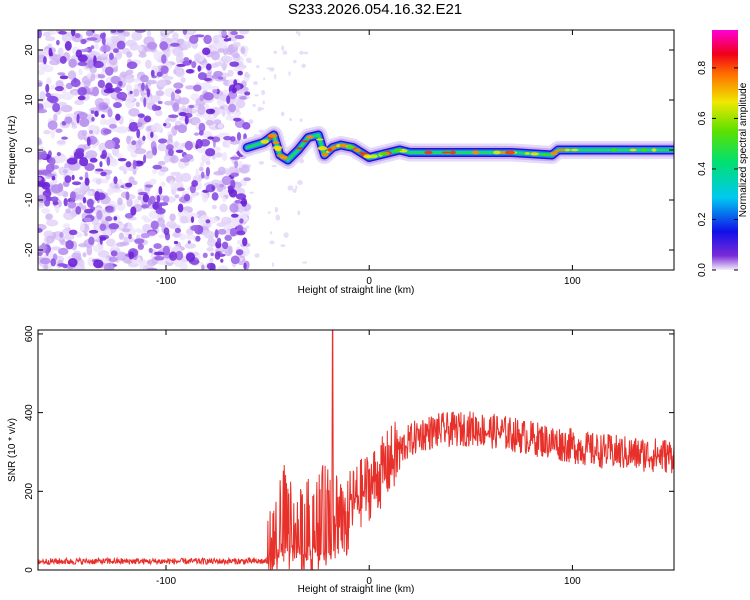 The width and height of the screenshot is (750, 600). What do you see at coordinates (29, 100) in the screenshot?
I see `spectrogram-y-tick-label: 10` at bounding box center [29, 100].